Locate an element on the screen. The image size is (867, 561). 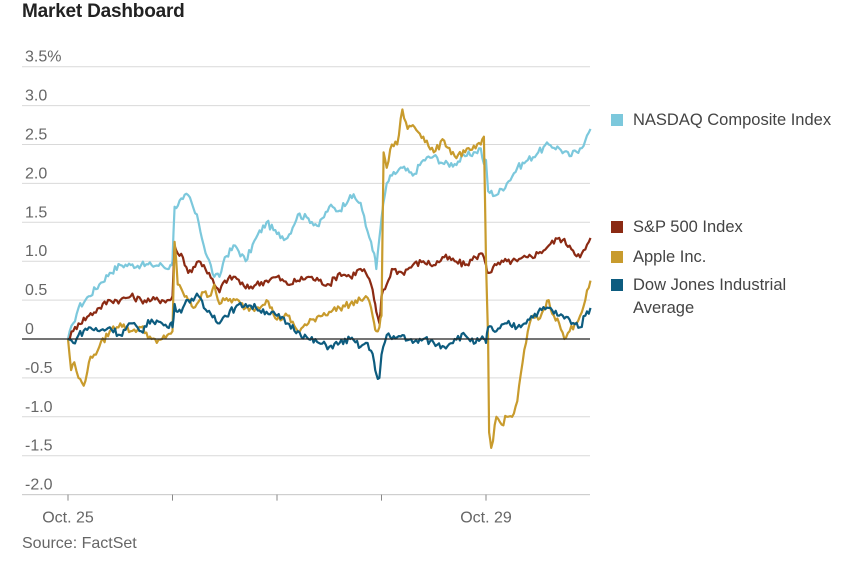
legend-swatch-dow is located at coordinates (617, 285).